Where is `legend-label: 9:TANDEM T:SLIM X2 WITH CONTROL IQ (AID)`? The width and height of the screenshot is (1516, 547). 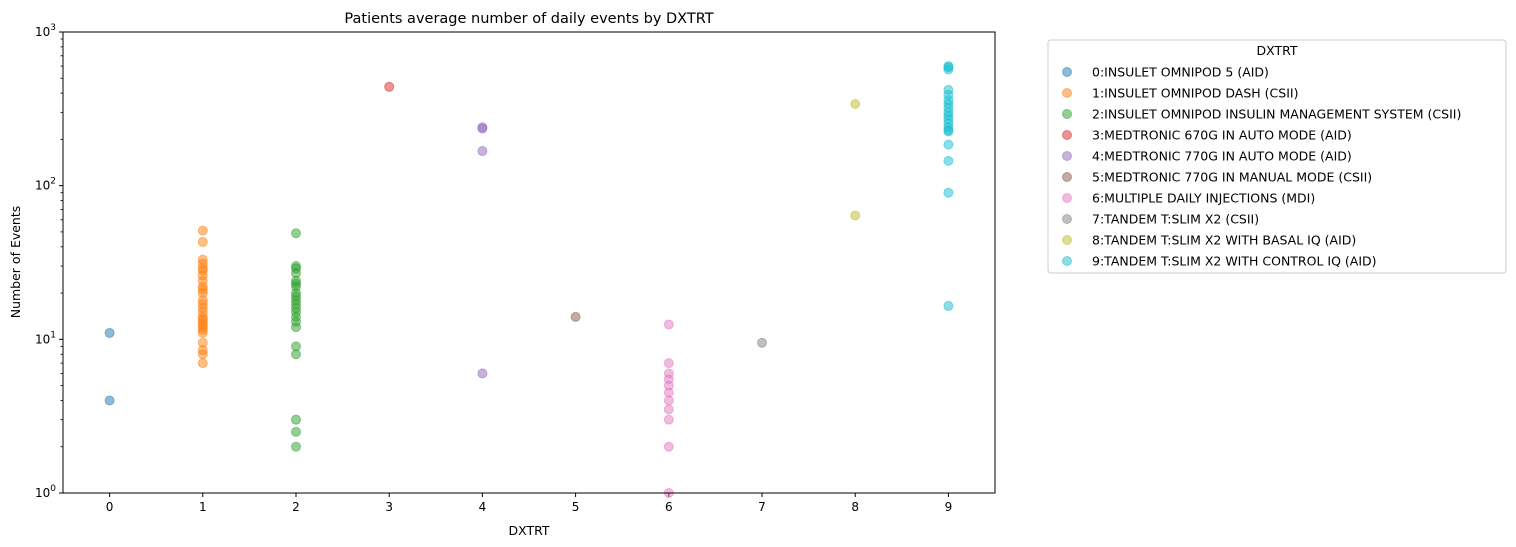 legend-label: 9:TANDEM T:SLIM X2 WITH CONTROL IQ (AID) is located at coordinates (1234, 261).